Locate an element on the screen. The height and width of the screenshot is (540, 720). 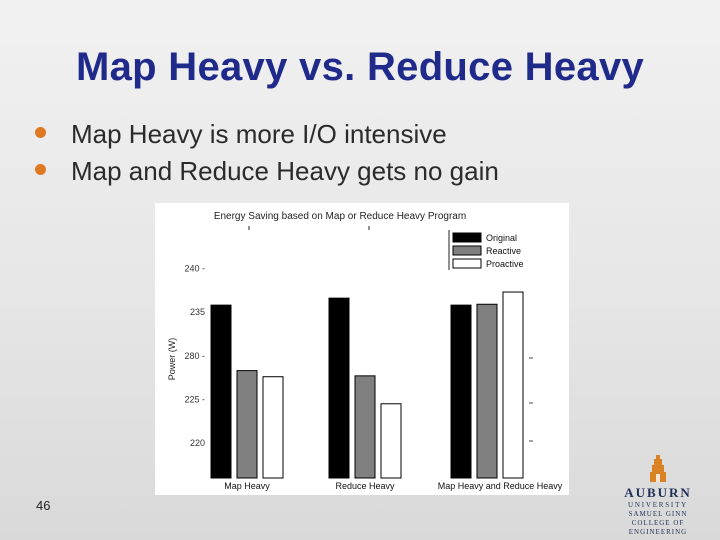
bullet-text: Map and Reduce Heavy gets no gain is located at coordinates (285, 171).